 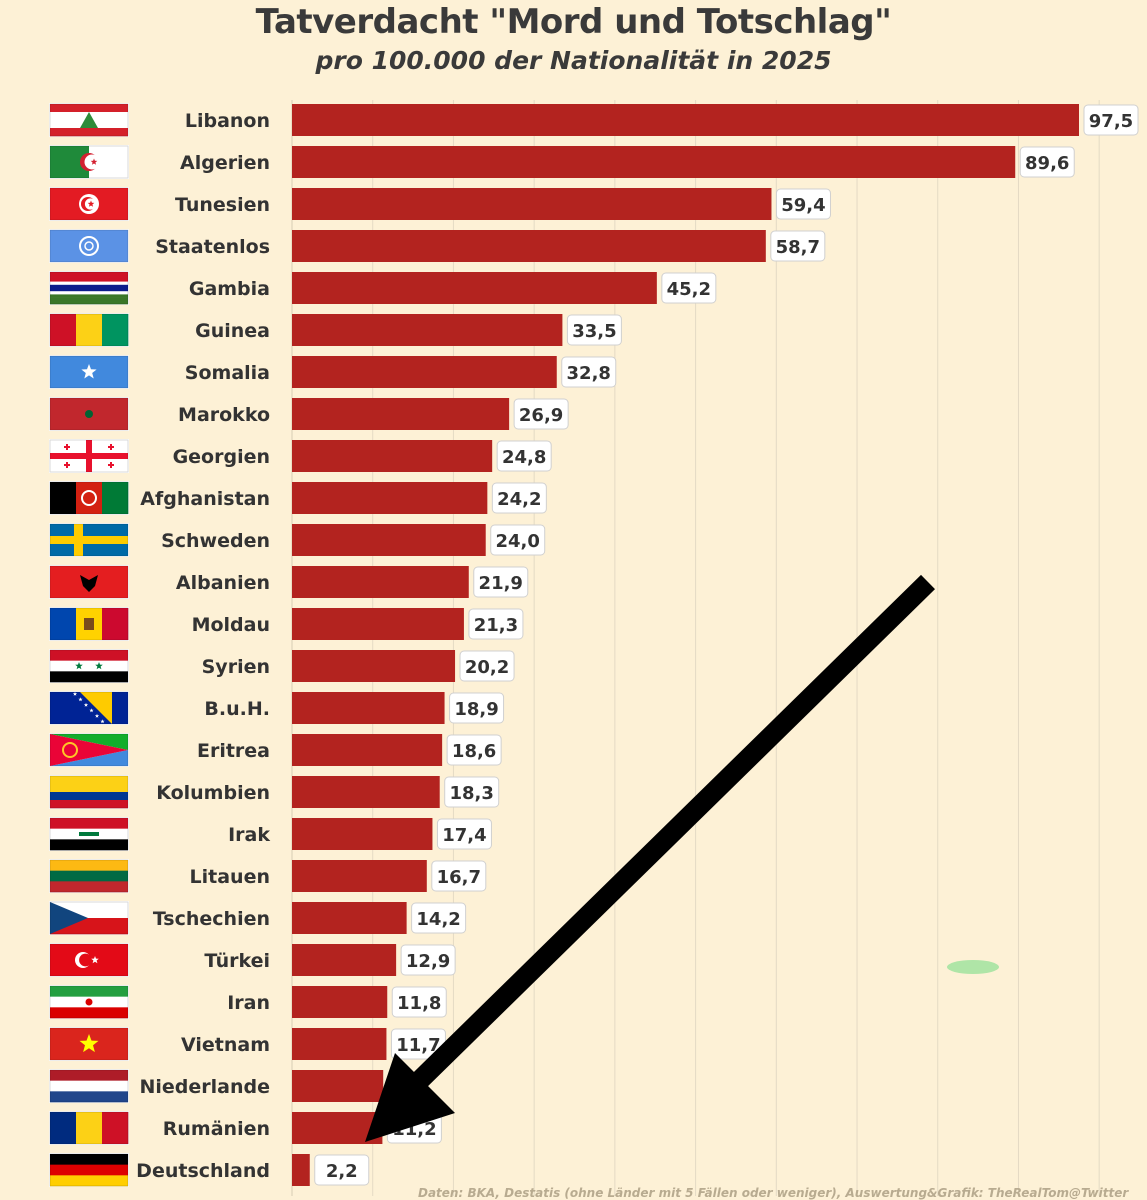 I want to click on value-label: 18,6, so click(x=474, y=751).